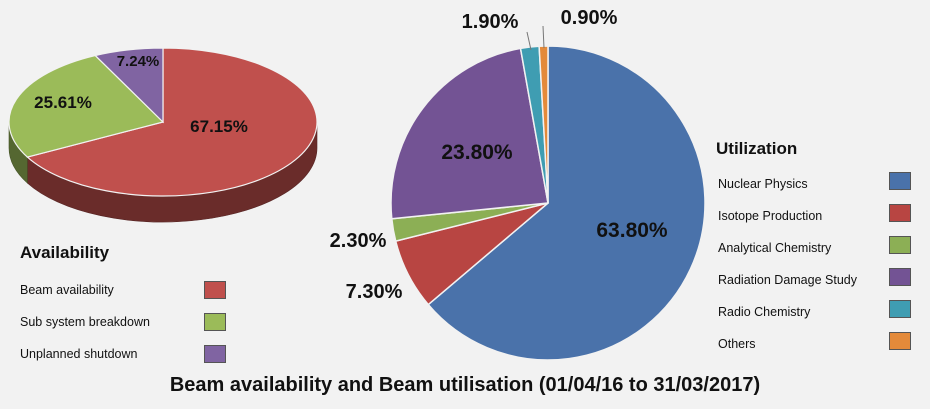 Image resolution: width=930 pixels, height=409 pixels. Describe the element at coordinates (757, 148) in the screenshot. I see `utilization-legend-title: Utilization` at that location.